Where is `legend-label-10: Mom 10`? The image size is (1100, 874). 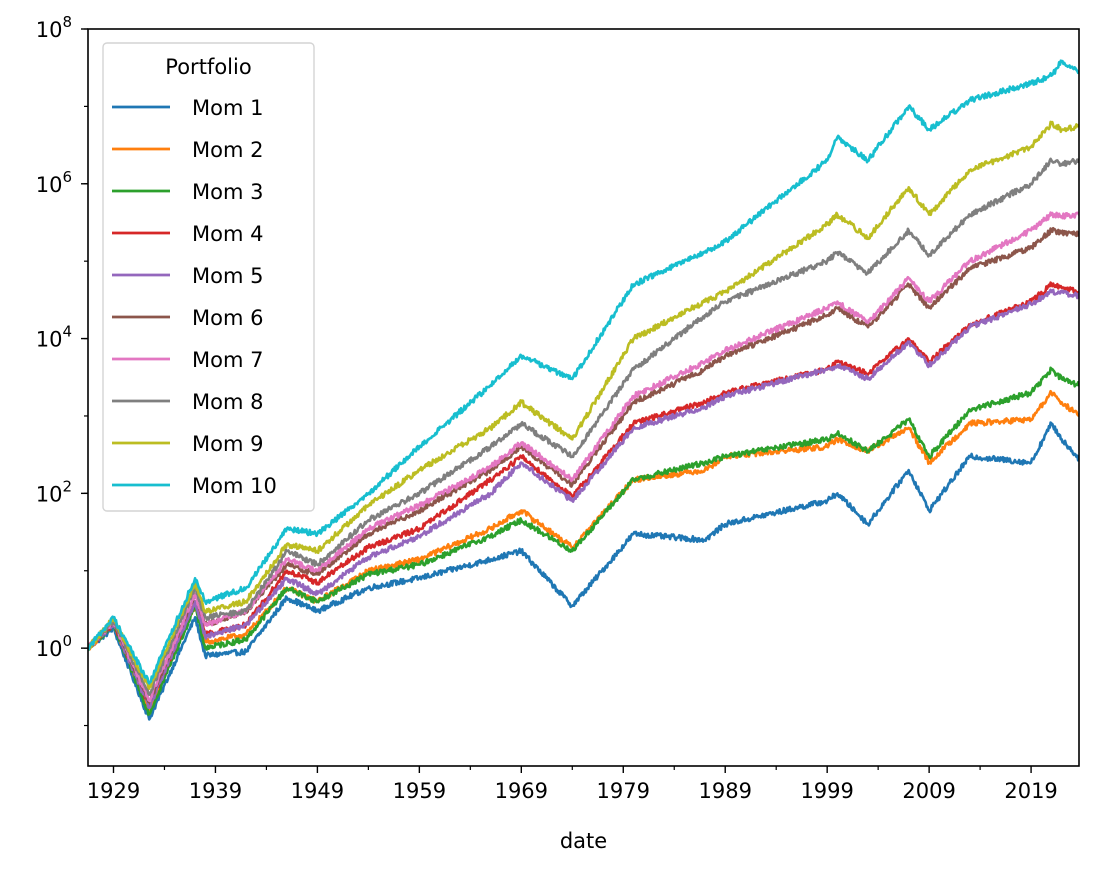
legend-label-10: Mom 10 is located at coordinates (234, 486).